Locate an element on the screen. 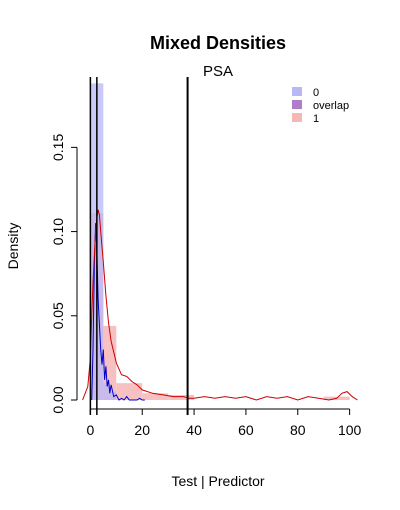 The image size is (400, 510). y-axis-label: Density is located at coordinates (13, 246).